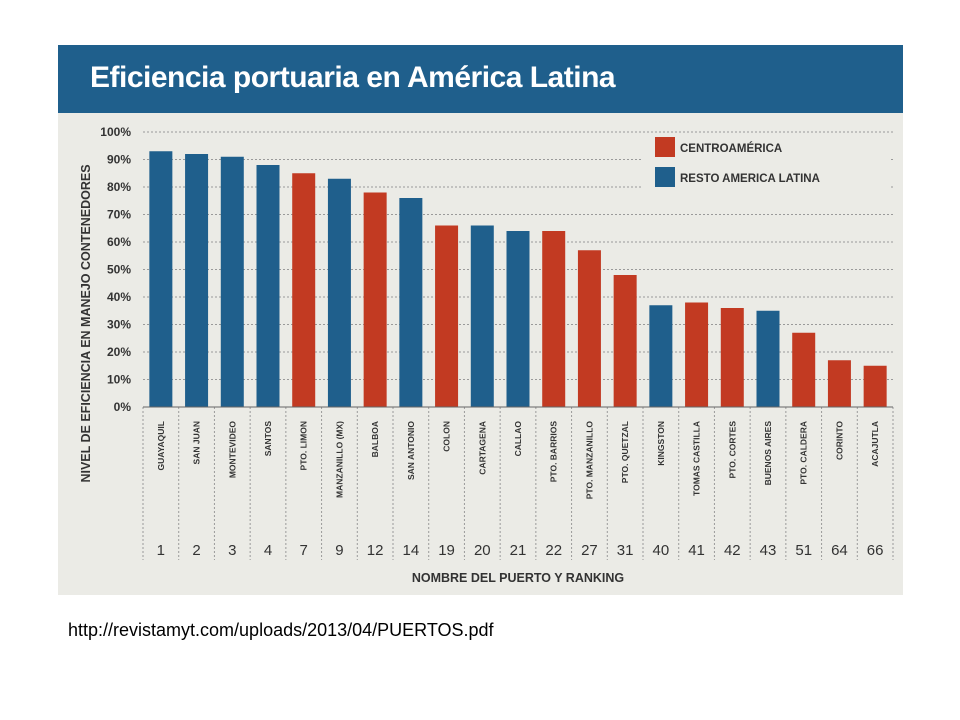  I want to click on x-tick-label: KINGSTON, so click(661, 443).